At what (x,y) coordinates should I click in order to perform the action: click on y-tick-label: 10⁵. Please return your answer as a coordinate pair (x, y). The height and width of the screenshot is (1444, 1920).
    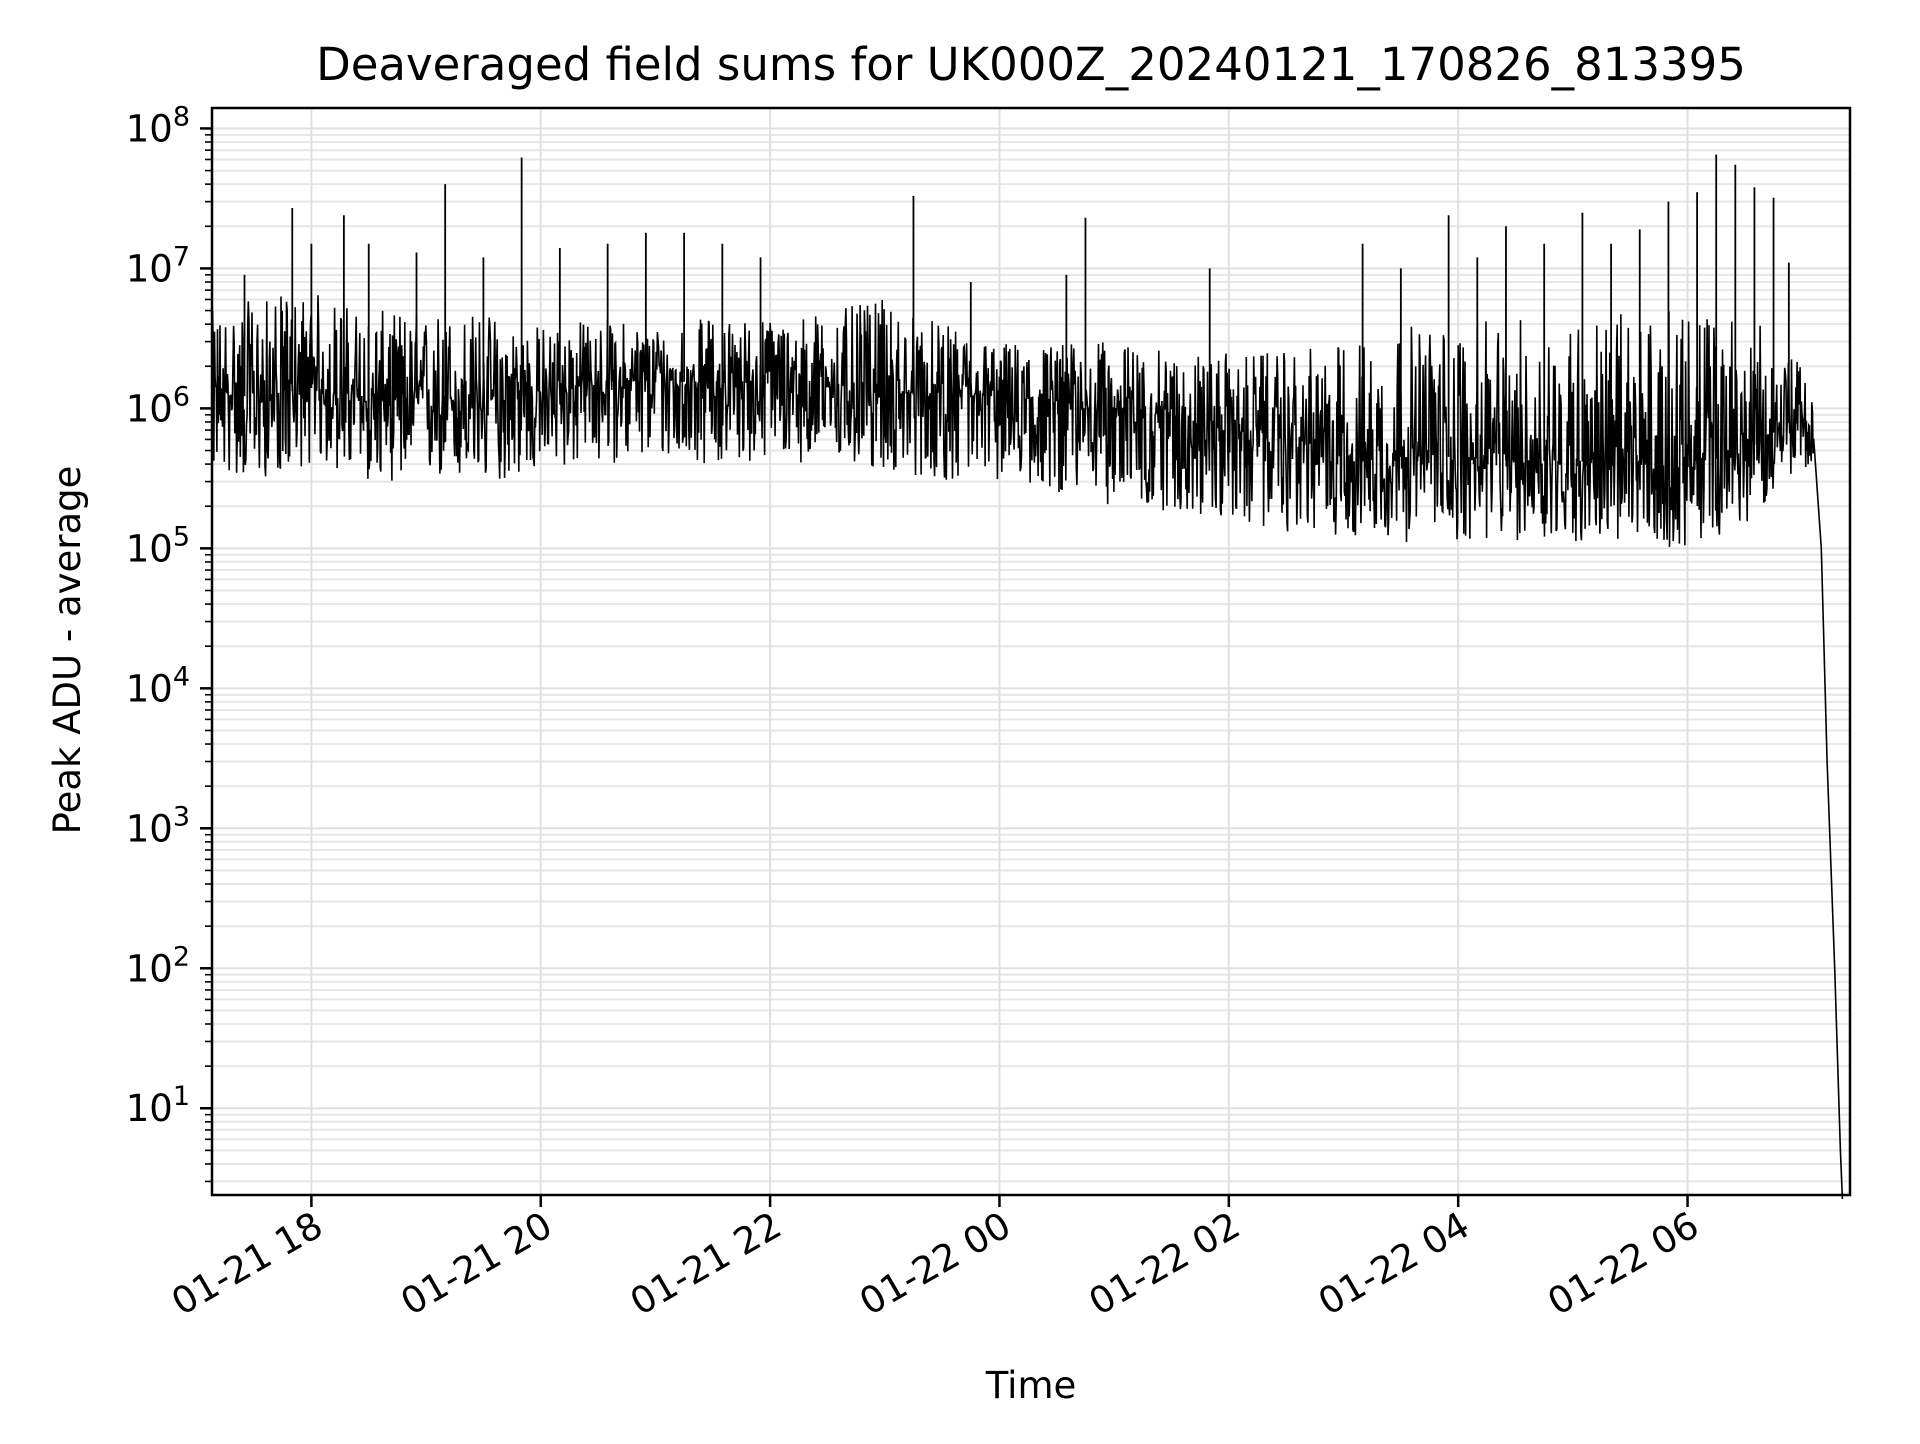
    Looking at the image, I should click on (158, 545).